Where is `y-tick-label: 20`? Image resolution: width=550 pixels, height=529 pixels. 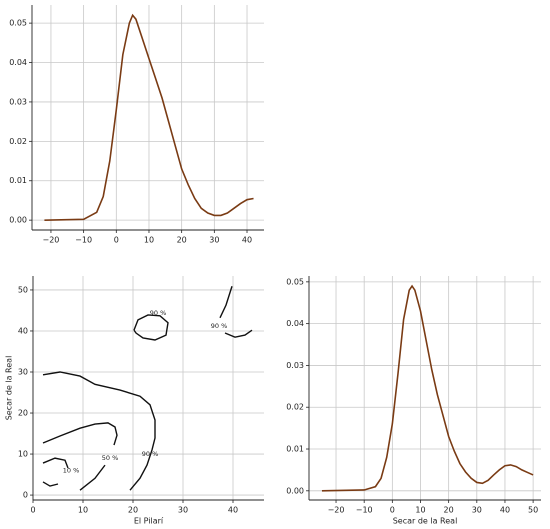 y-tick-label: 20 is located at coordinates (23, 413).